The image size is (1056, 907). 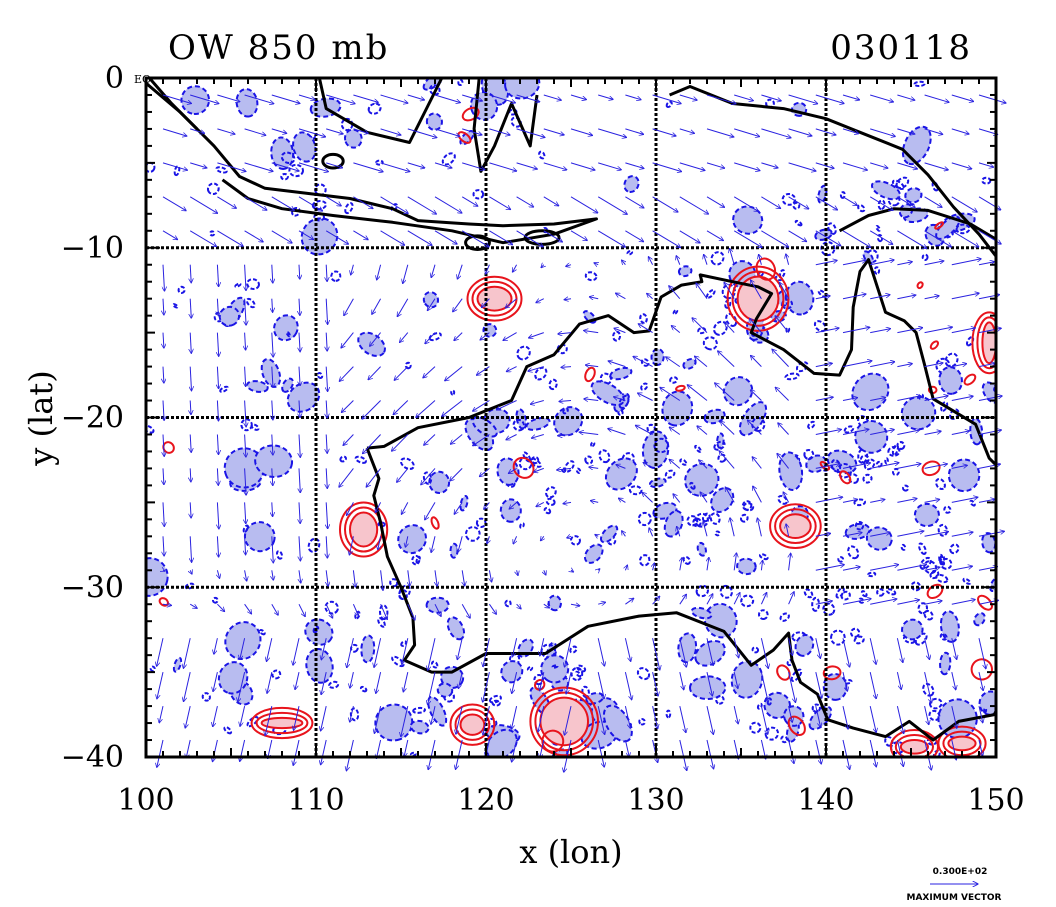 I want to click on y-tick-label: −30, so click(x=92, y=587).